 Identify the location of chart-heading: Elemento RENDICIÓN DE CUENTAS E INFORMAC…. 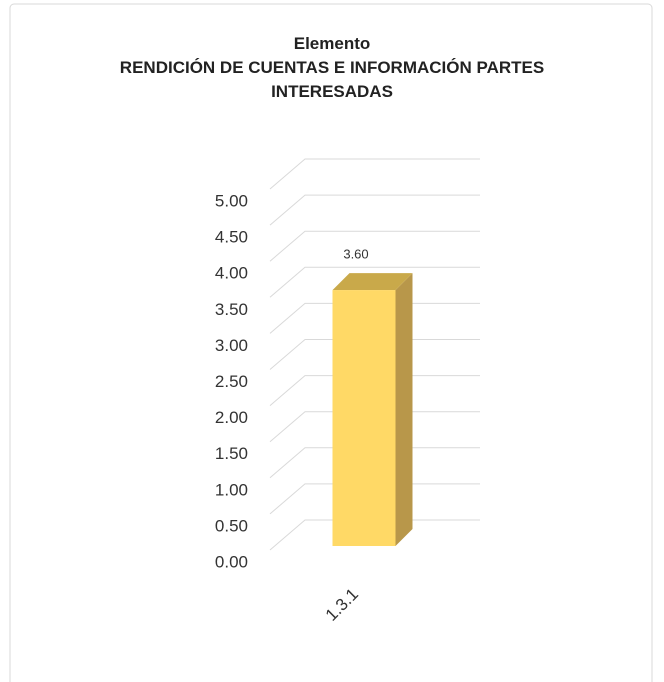
(332, 68).